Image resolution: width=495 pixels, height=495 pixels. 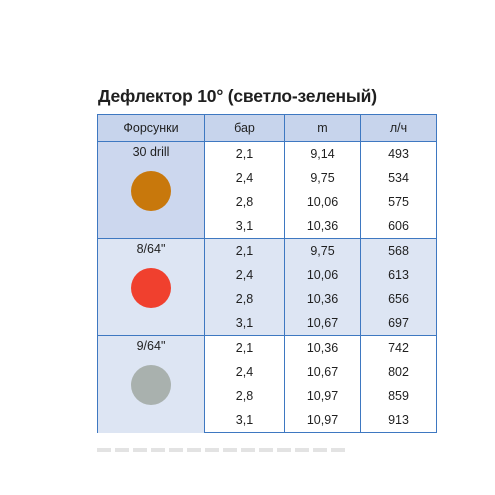 I want to click on table-row: 3,1 10,67 697, so click(x=267, y=323).